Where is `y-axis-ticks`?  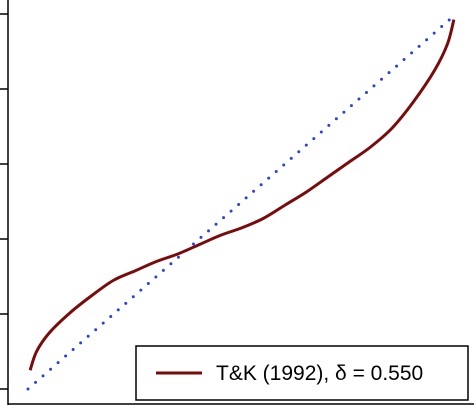
y-axis-ticks is located at coordinates (4, 201).